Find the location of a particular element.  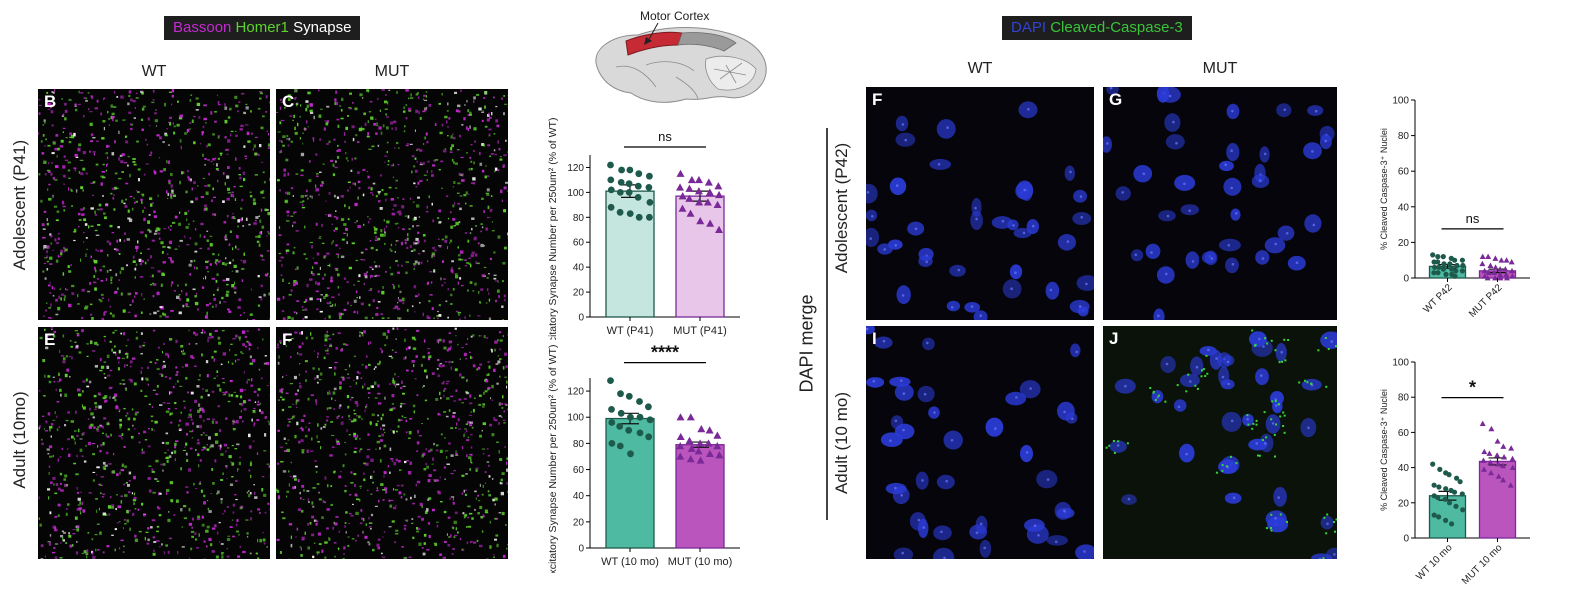

bar-mut-p41- is located at coordinates (700, 256).